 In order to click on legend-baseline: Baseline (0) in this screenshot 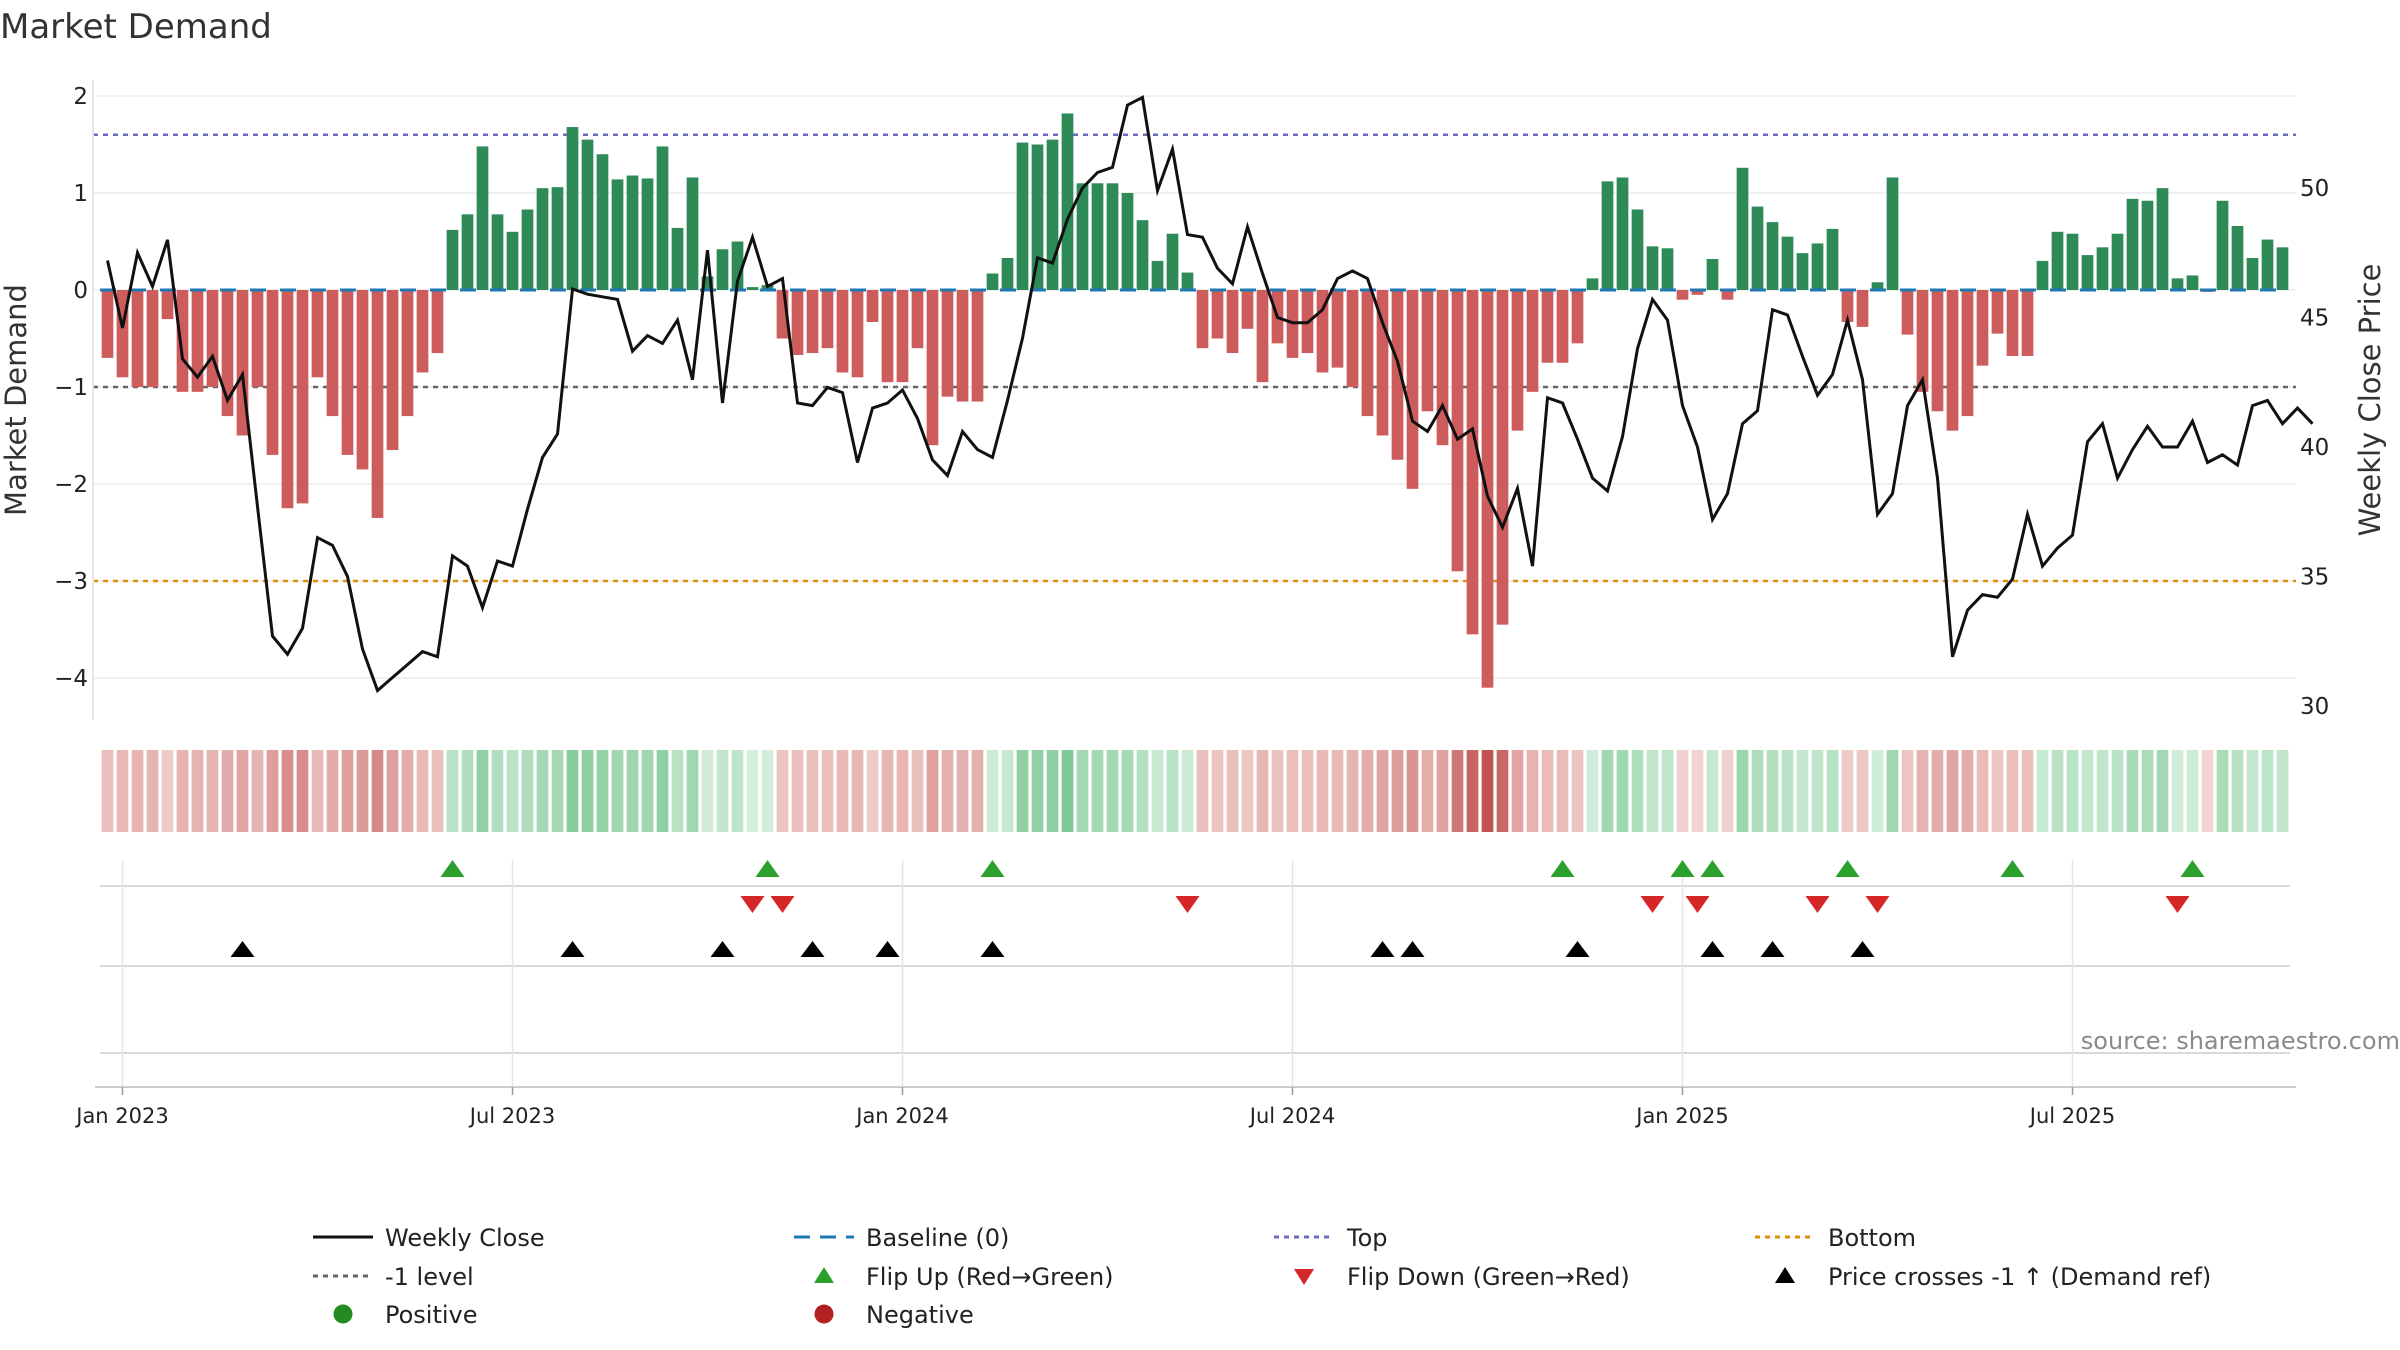, I will do `click(937, 1238)`.